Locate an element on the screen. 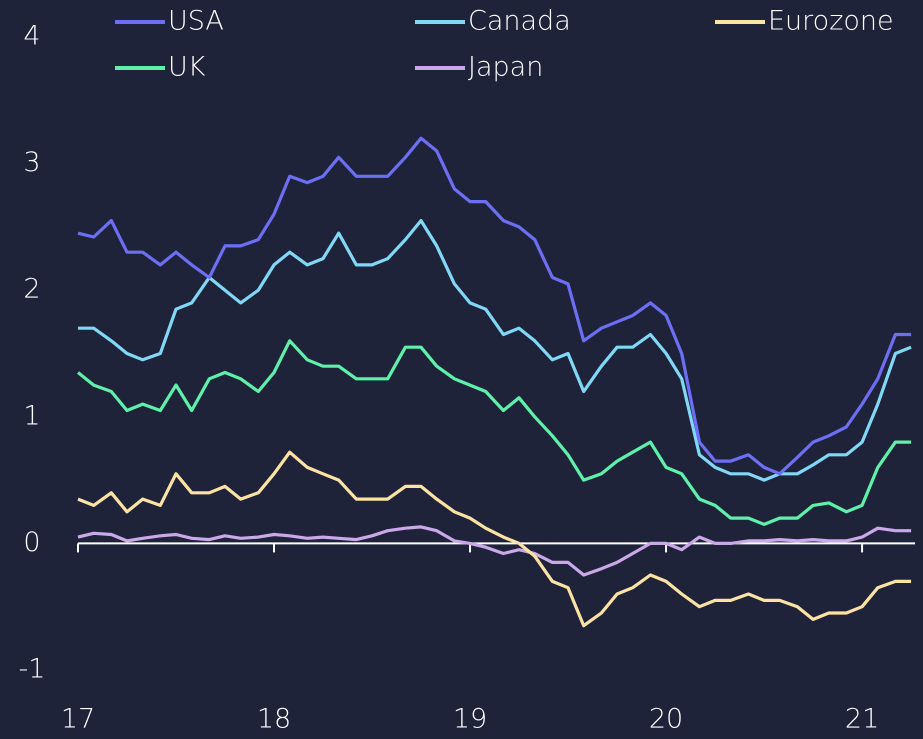 The width and height of the screenshot is (923, 739). legend-label: USA is located at coordinates (196, 21).